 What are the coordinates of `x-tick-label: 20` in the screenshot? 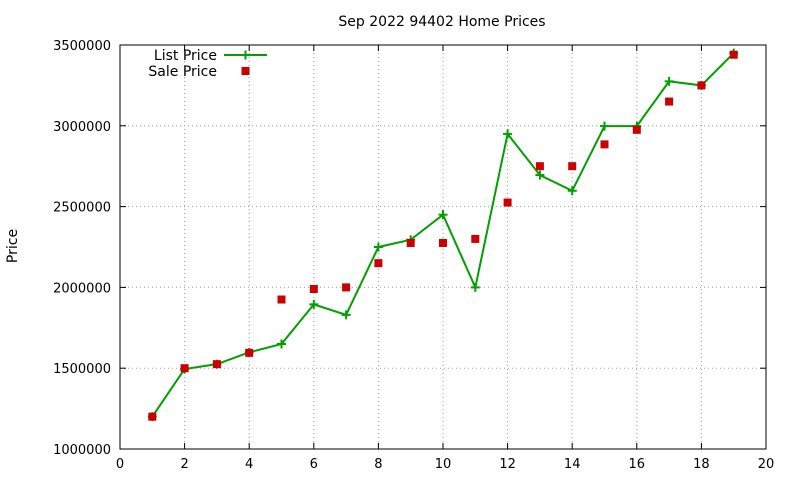 It's located at (766, 464).